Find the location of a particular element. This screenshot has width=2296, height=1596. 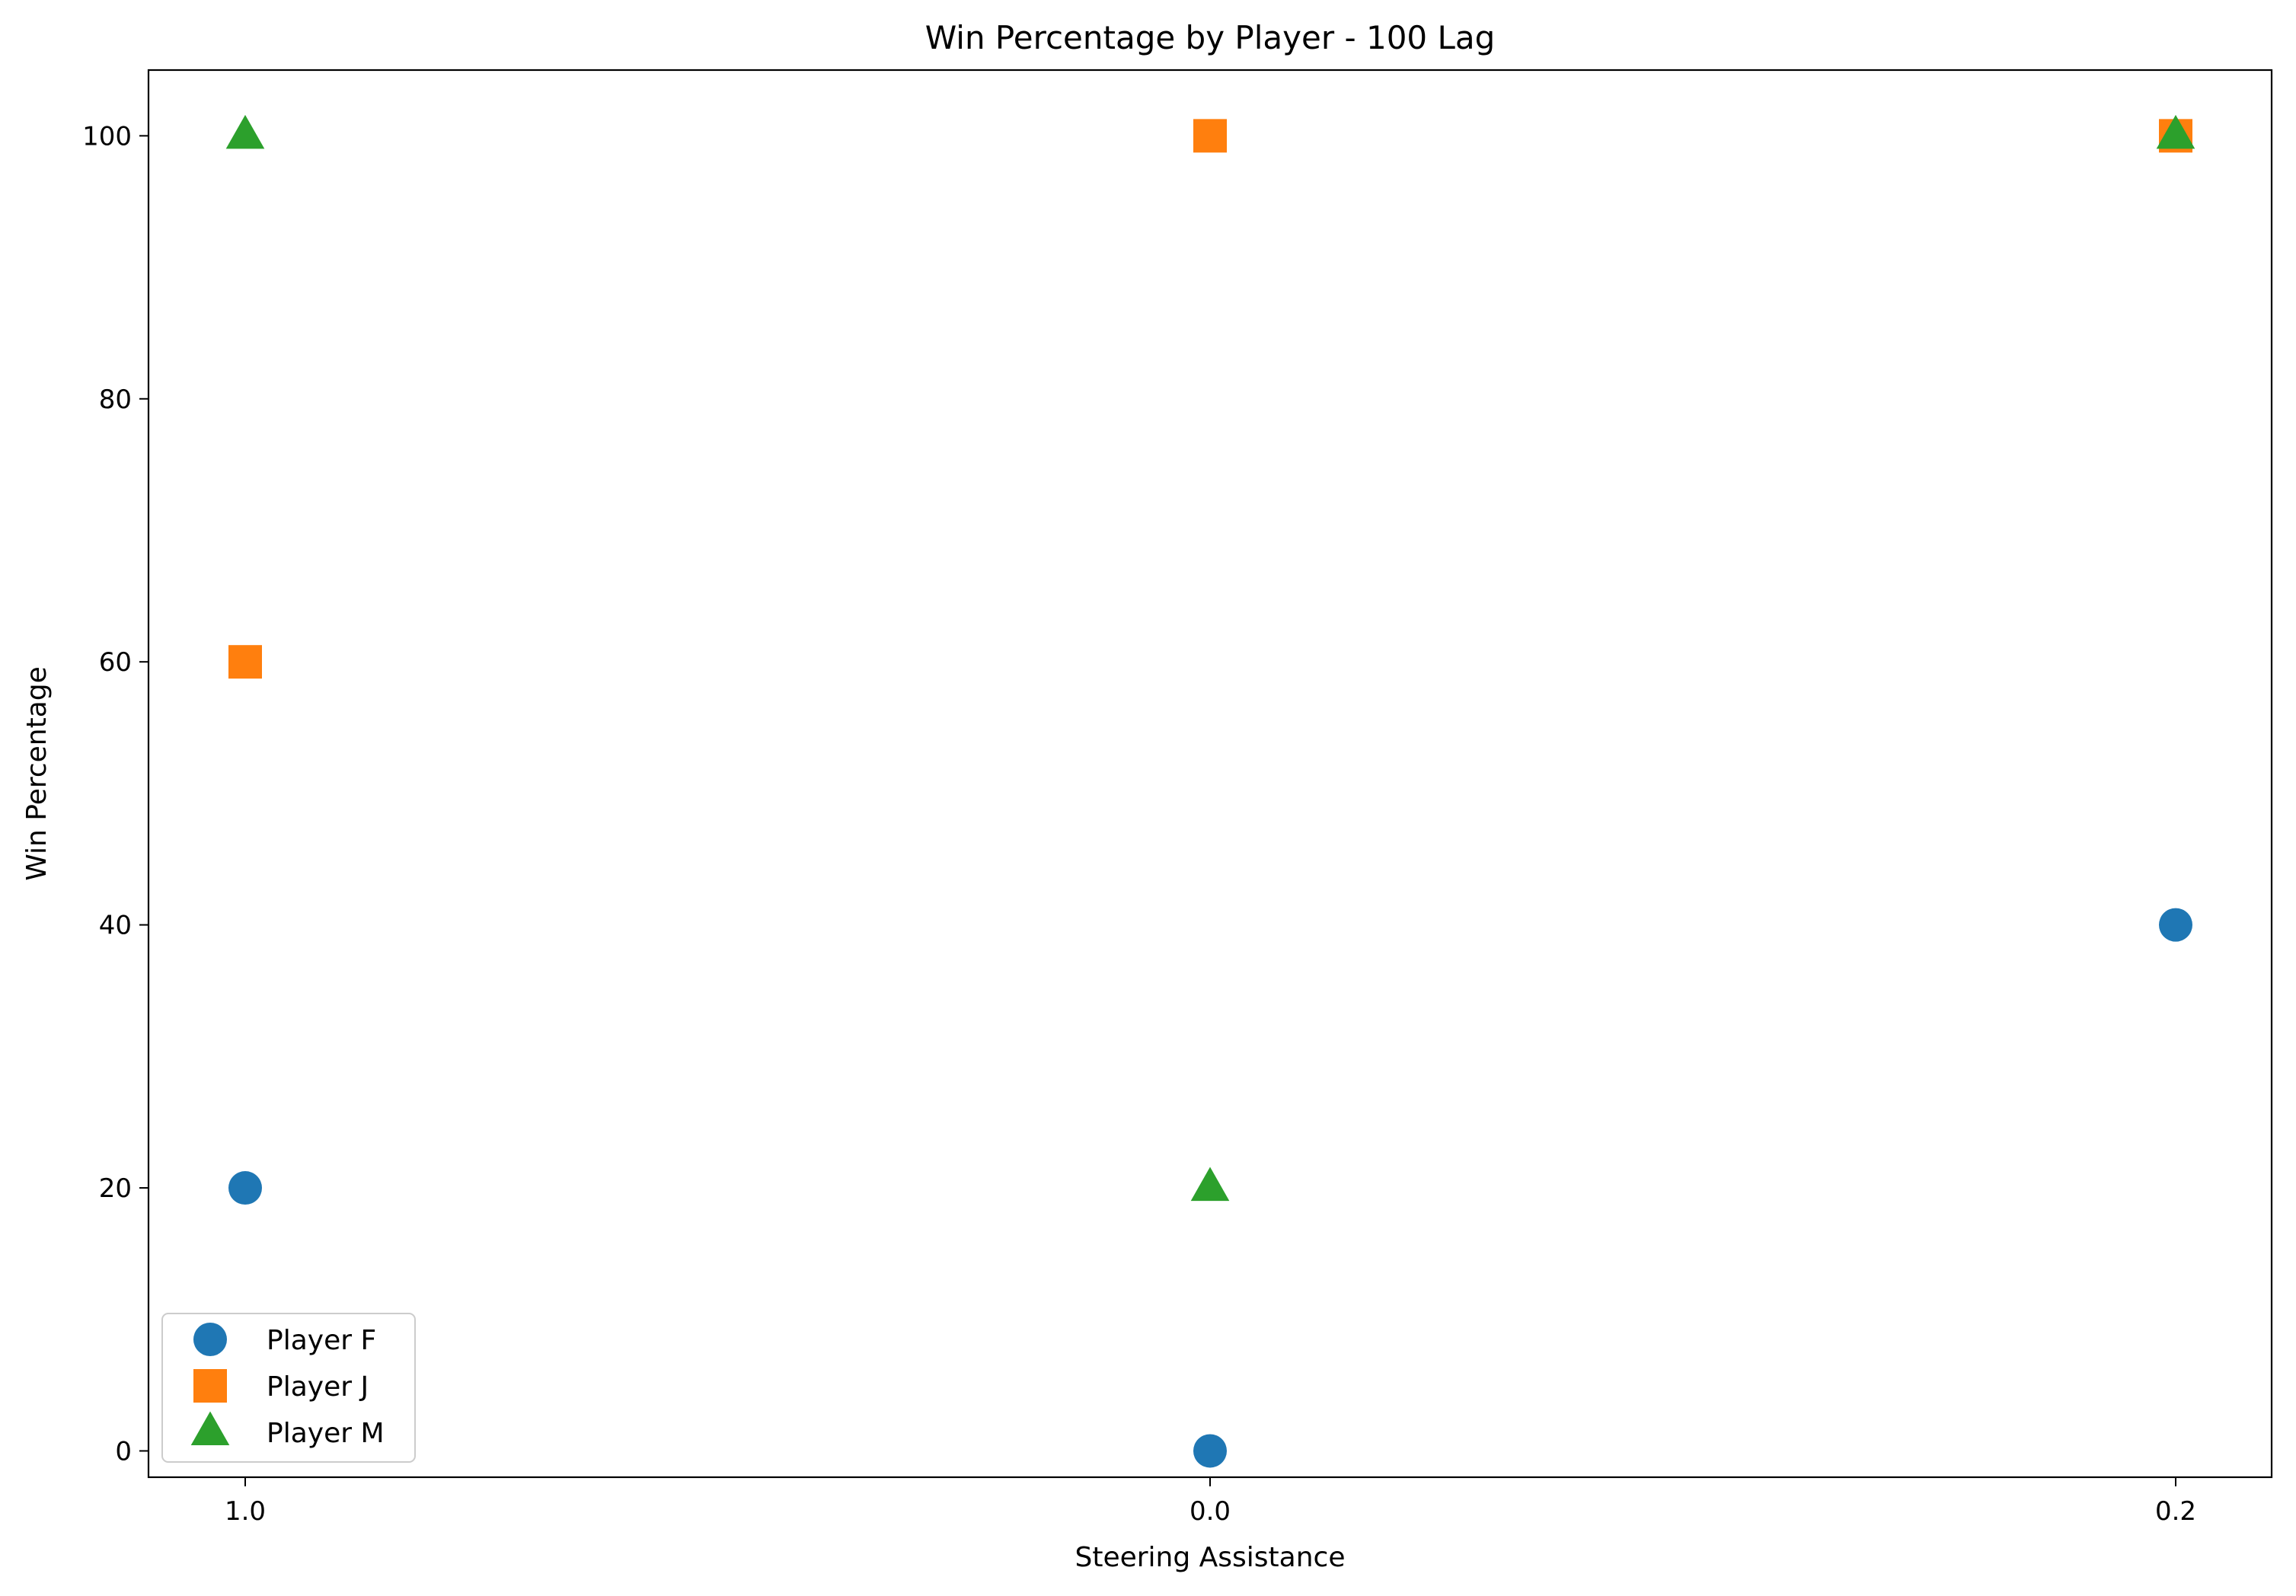

legend-label: Player J is located at coordinates (318, 1387).